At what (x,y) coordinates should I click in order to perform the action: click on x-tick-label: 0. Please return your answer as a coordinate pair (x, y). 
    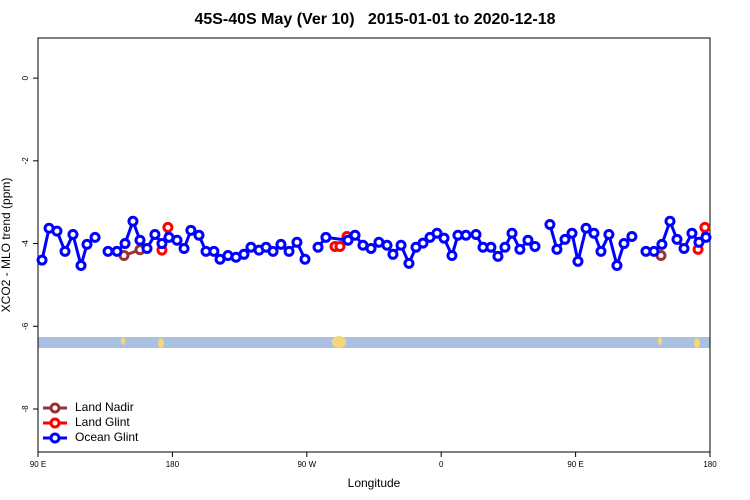
    Looking at the image, I should click on (441, 464).